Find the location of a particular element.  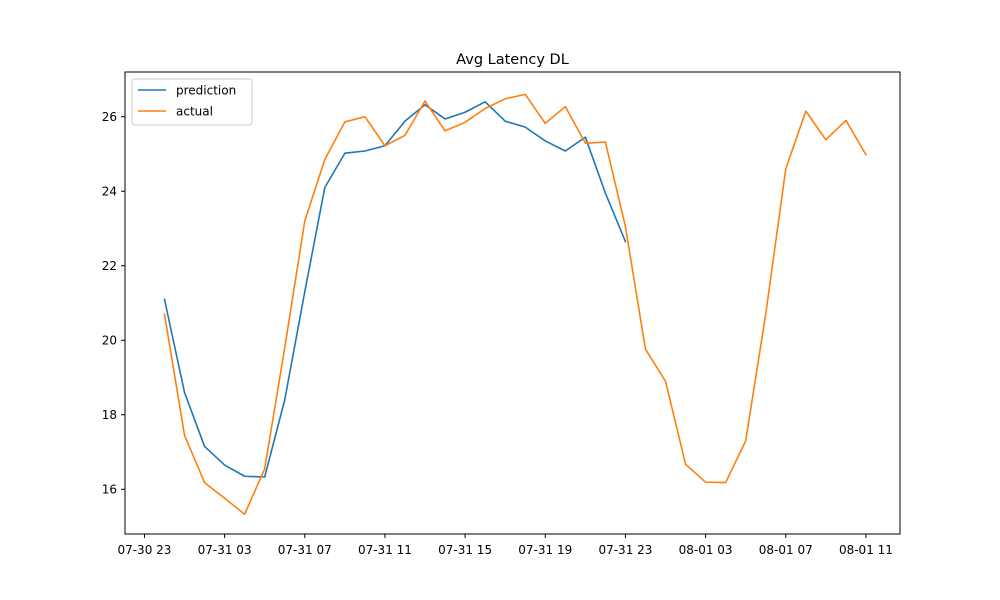

y-tick-label: 26 is located at coordinates (109, 117).